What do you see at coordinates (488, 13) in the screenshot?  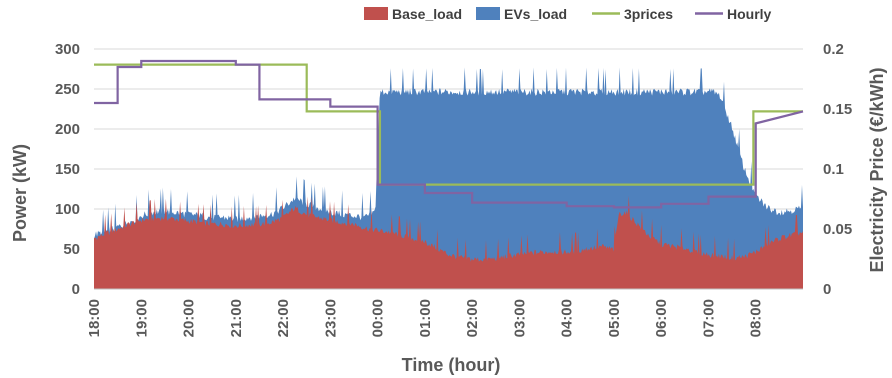 I see `legend-swatch-evs-load` at bounding box center [488, 13].